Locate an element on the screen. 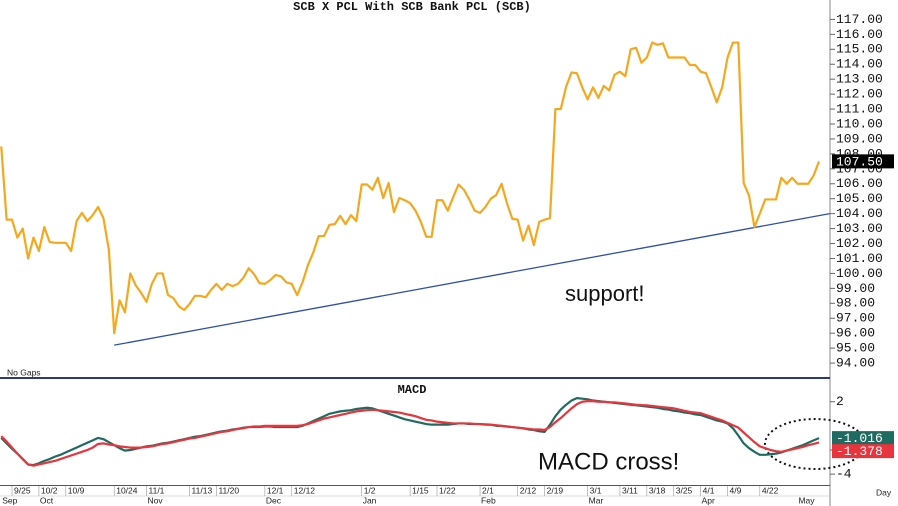 This screenshot has height=506, width=898. y-tick-label: 111.00 is located at coordinates (859, 109).